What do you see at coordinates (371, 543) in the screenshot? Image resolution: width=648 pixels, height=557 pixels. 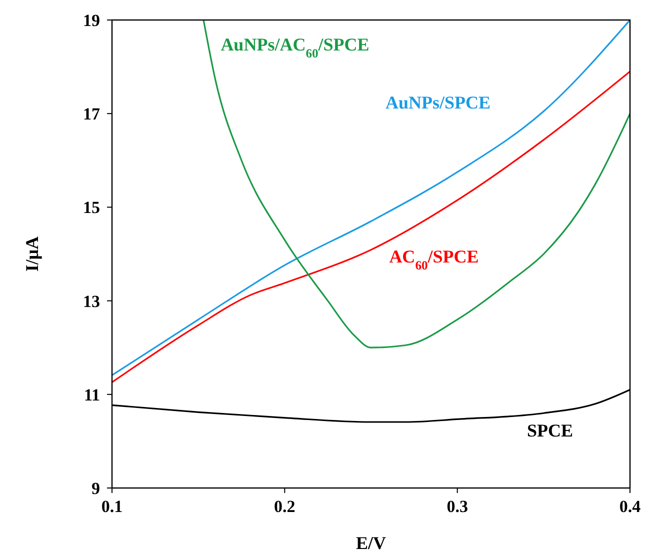 I see `x-axis-title: E/V` at bounding box center [371, 543].